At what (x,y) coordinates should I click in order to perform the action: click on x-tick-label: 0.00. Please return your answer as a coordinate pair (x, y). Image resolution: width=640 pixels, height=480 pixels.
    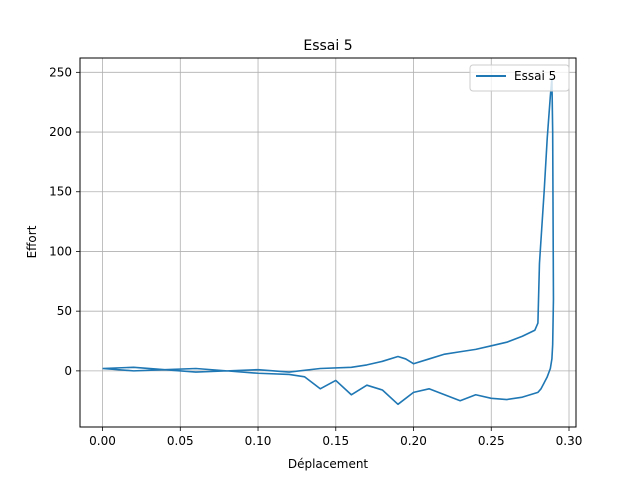
    Looking at the image, I should click on (102, 441).